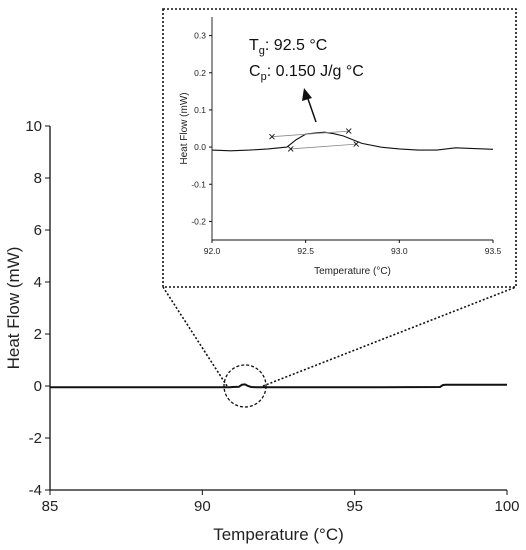 Image resolution: width=526 pixels, height=550 pixels. Describe the element at coordinates (33, 126) in the screenshot. I see `y-tick-label: 10` at that location.